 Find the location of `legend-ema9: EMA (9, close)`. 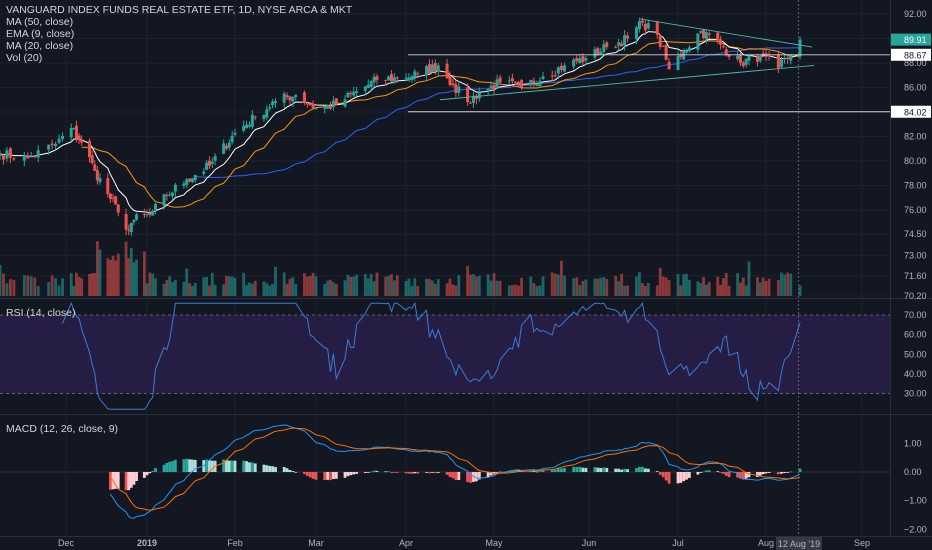

legend-ema9: EMA (9, close) is located at coordinates (40, 34).